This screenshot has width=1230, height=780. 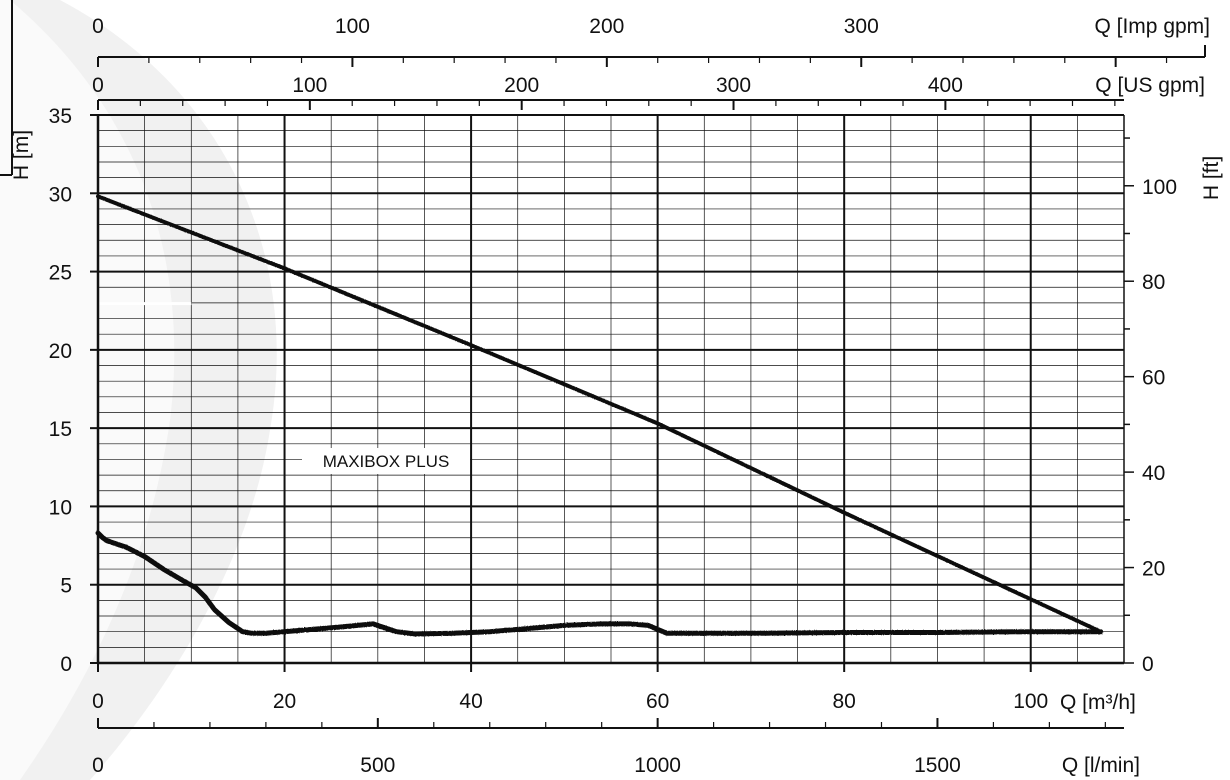 What do you see at coordinates (1152, 26) in the screenshot?
I see `x-axis-label-impgpm: Q [Imp gpm]` at bounding box center [1152, 26].